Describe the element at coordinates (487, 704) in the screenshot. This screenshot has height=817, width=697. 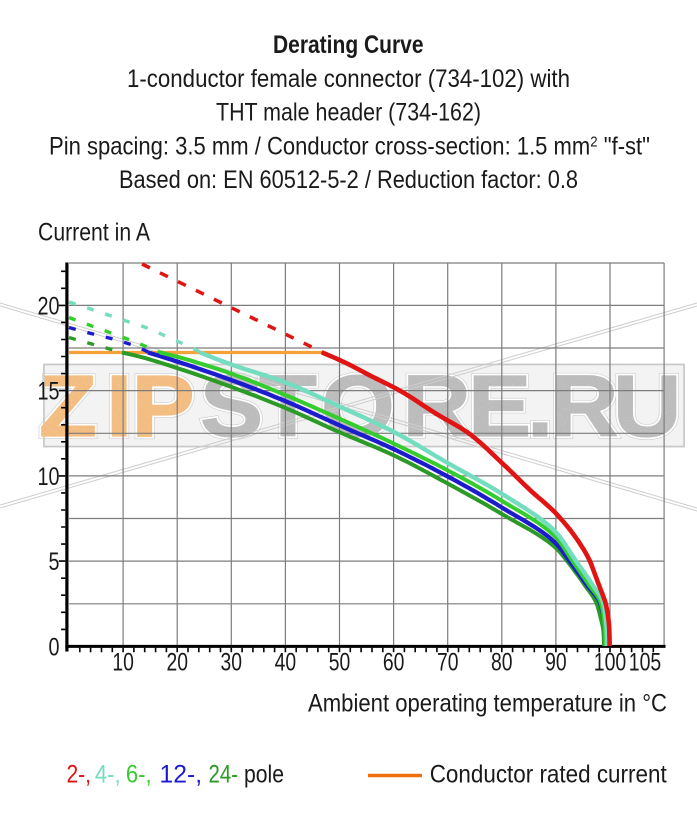
I see `svg-text:Ambient operating temperature: Ambient operating temperature in °C` at that location.